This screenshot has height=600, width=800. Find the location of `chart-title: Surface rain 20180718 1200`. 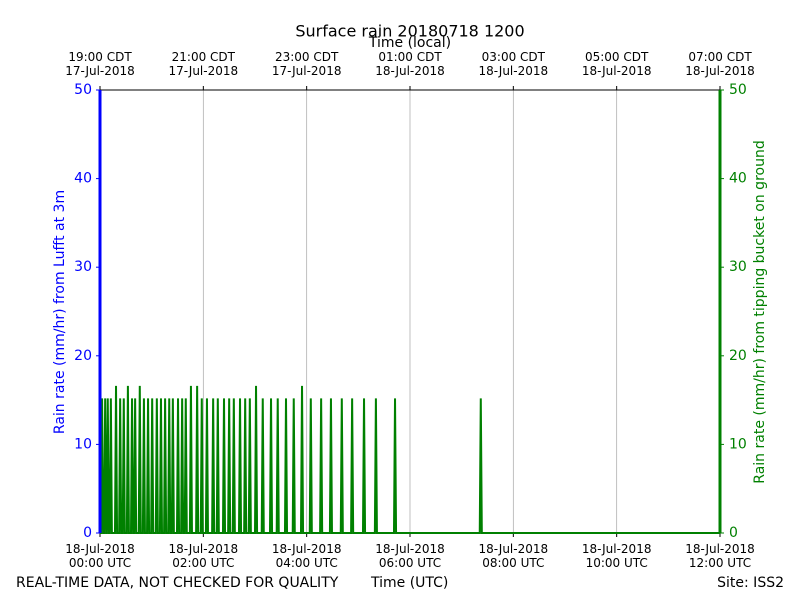

chart-title: Surface rain 20180718 1200 is located at coordinates (409, 31).